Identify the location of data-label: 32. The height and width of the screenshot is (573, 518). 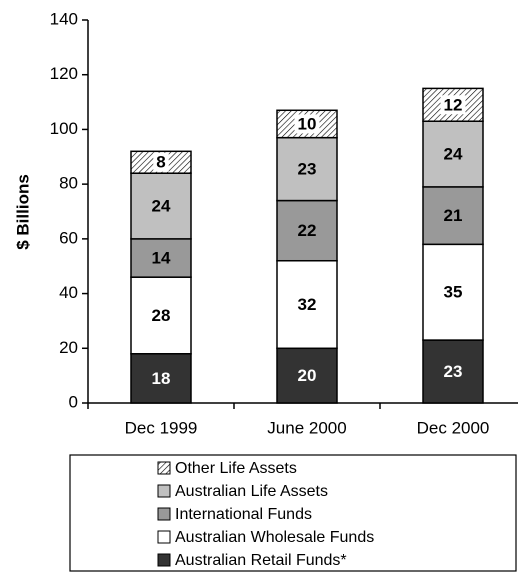
(307, 304).